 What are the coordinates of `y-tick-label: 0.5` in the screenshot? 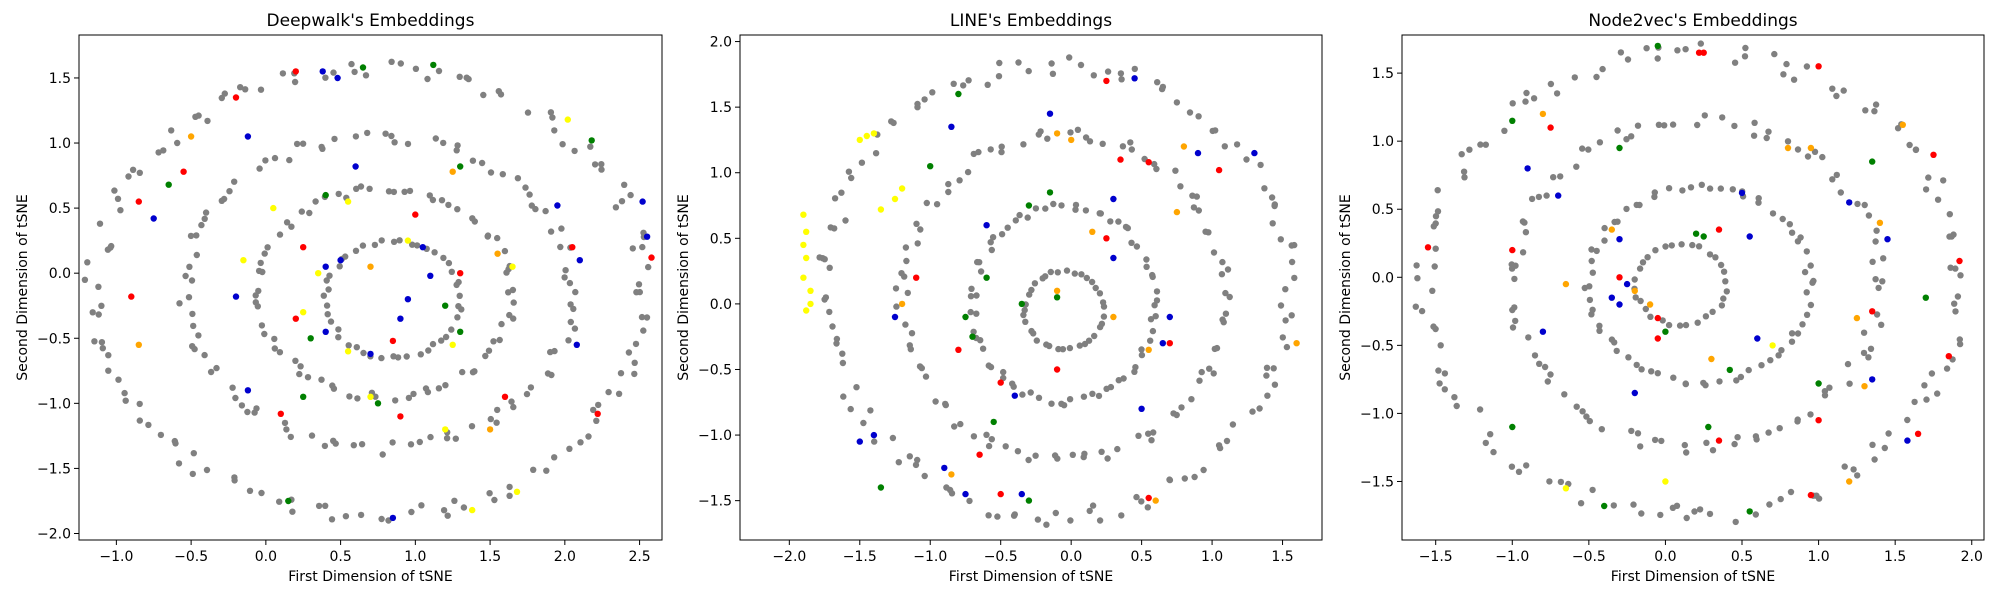 It's located at (721, 239).